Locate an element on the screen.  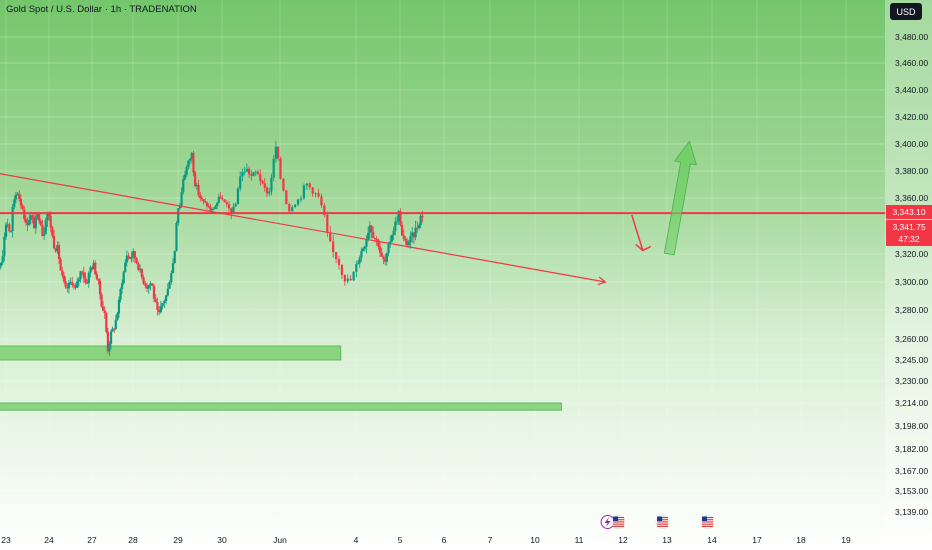
support-zone-upper is located at coordinates (171, 353).